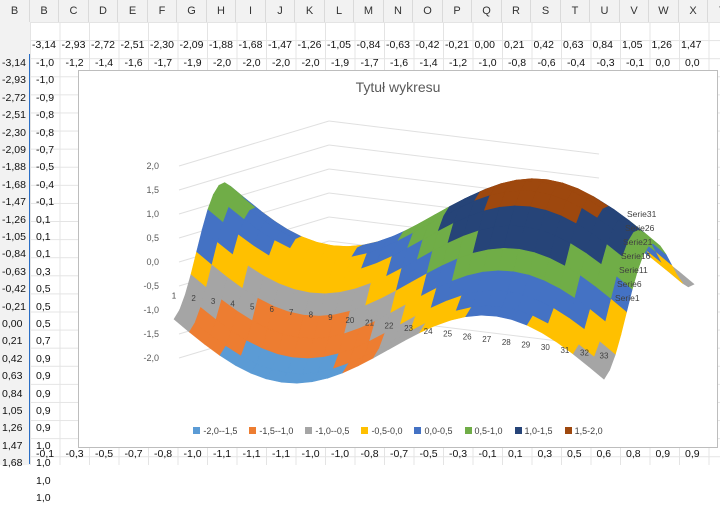  Describe the element at coordinates (43, 272) in the screenshot. I see `data-cell: 0,3` at that location.